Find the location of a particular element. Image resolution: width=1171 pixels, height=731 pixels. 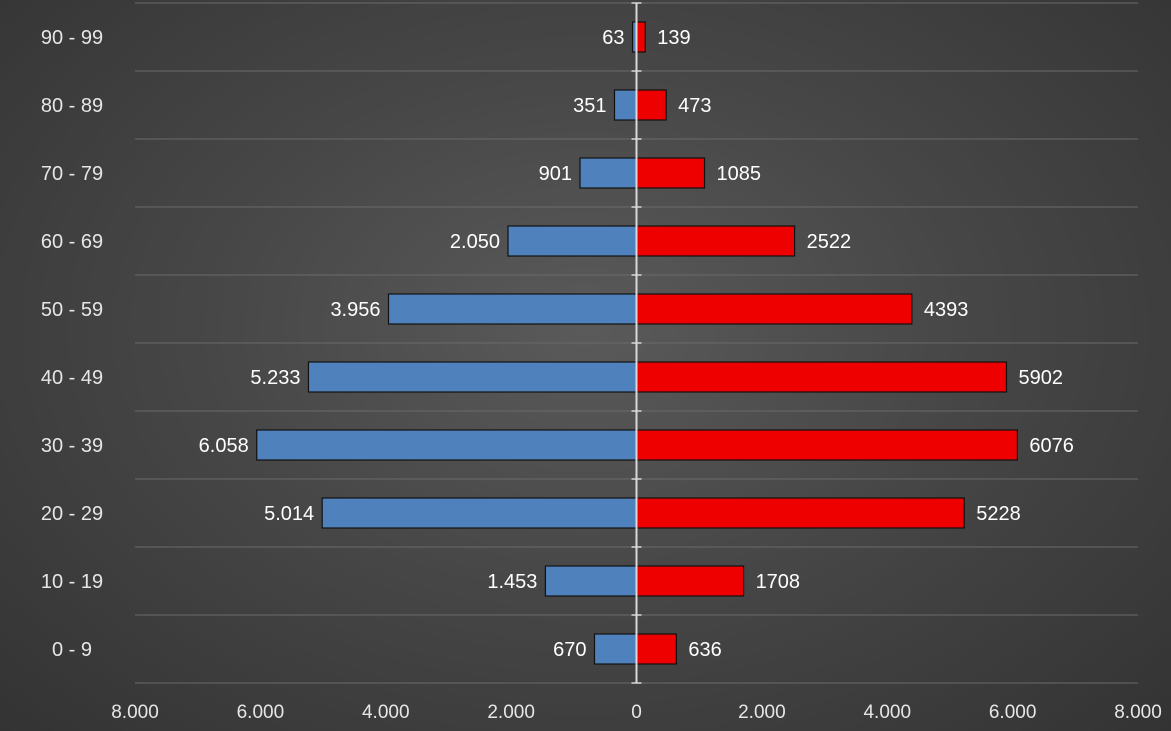

category-label: 20 - 29 is located at coordinates (72, 514).